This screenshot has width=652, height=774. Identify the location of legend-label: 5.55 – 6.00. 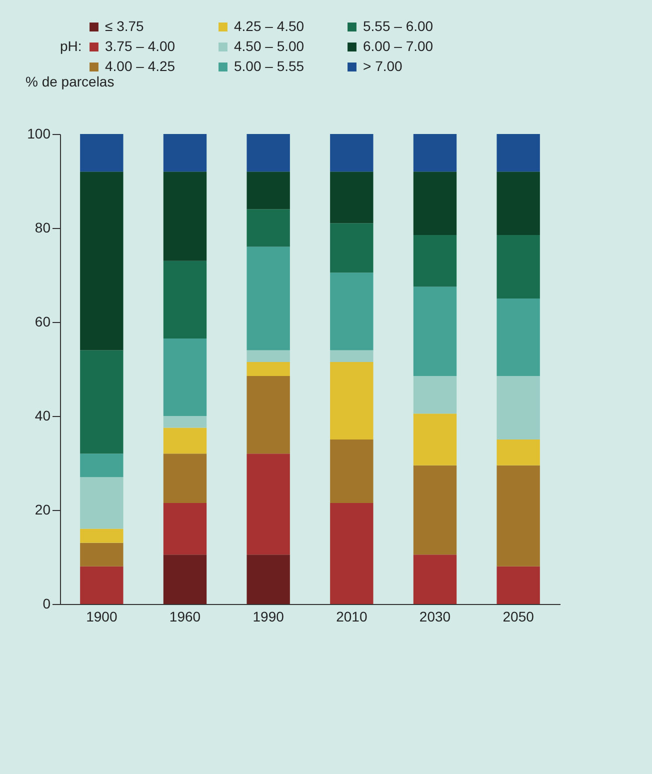
(398, 26).